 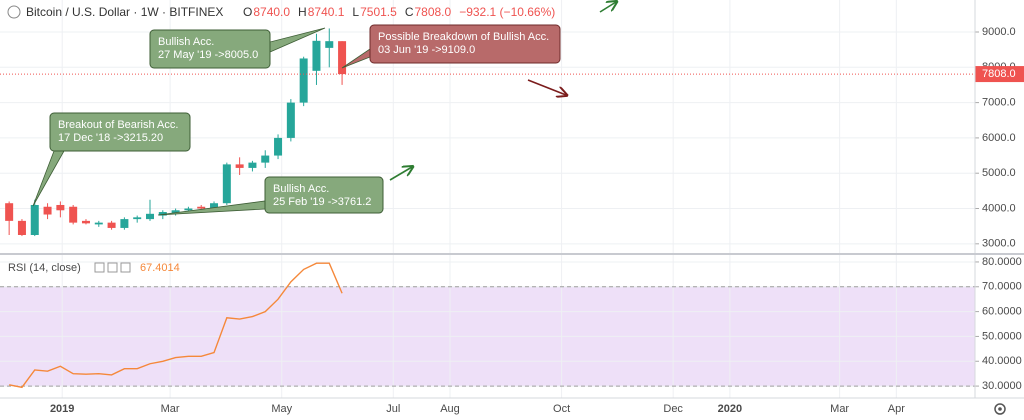 I want to click on chart-title: Bitcoin / U.S. Dollar · 1W · BITFINEX, so click(x=124, y=12).